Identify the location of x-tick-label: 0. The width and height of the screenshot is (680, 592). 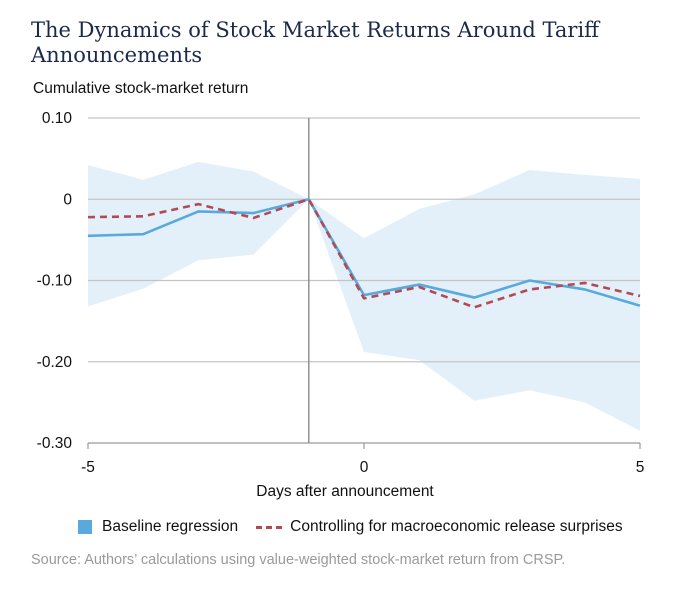
(364, 467).